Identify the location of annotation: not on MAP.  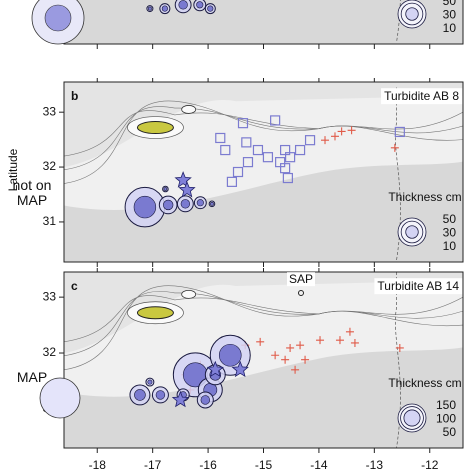
(32, 192).